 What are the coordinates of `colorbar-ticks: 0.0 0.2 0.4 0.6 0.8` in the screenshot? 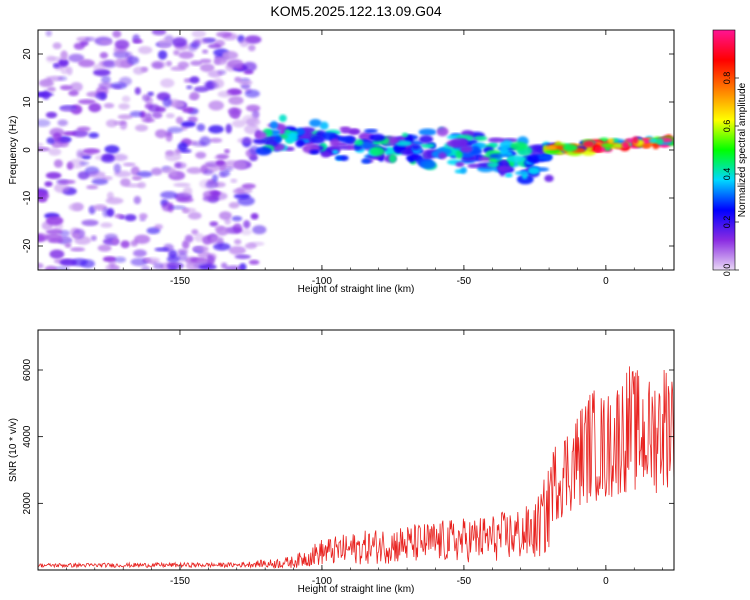 It's located at (730, 174).